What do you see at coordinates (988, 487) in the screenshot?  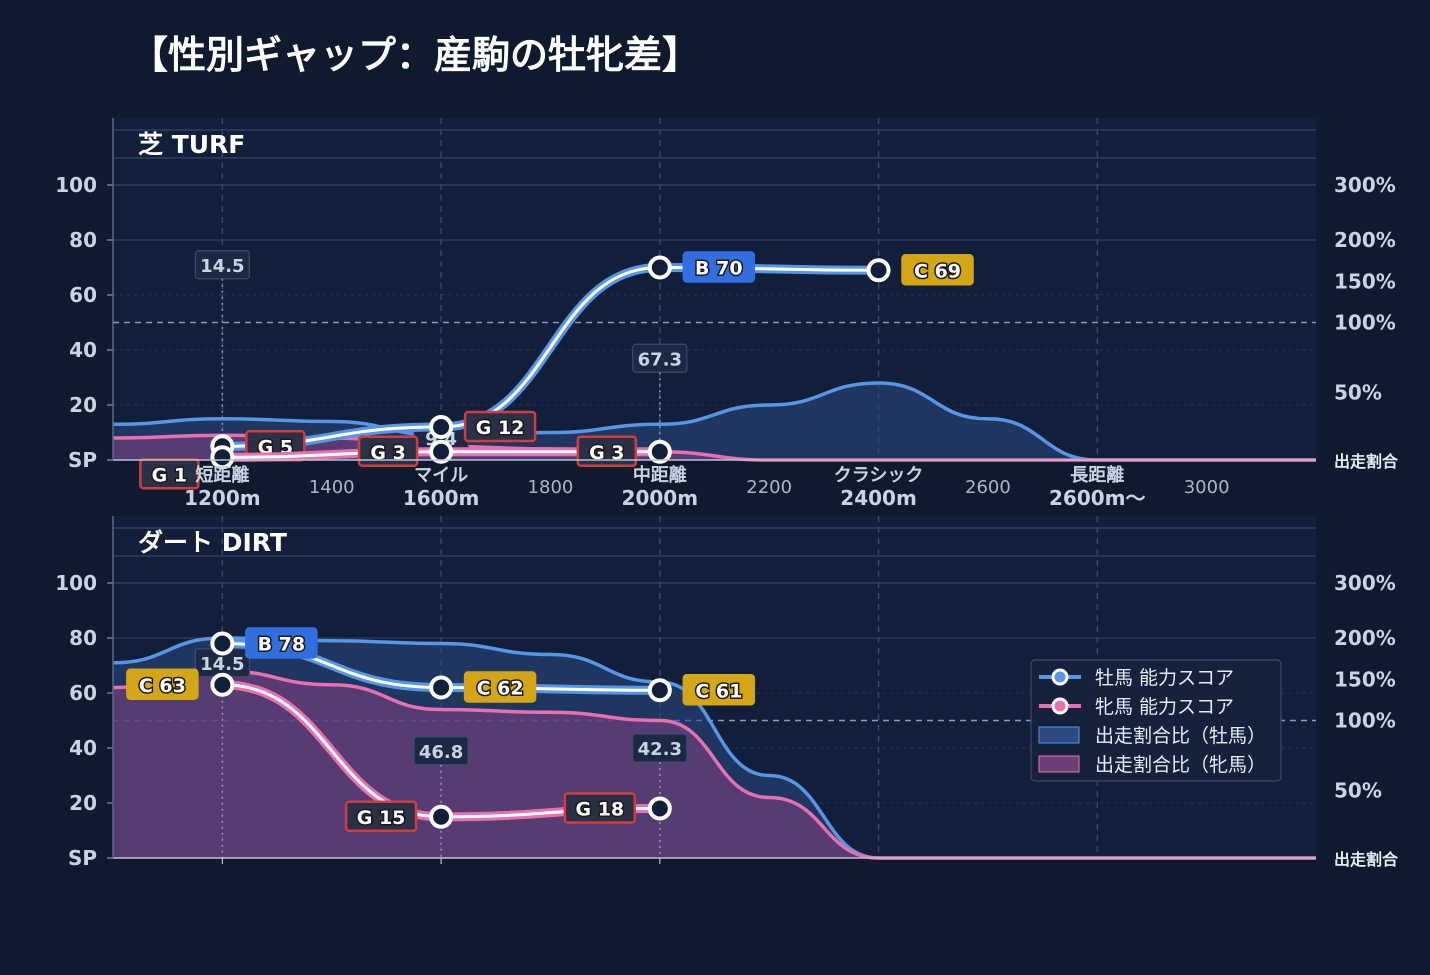 I see `x-tick-label: 2600` at bounding box center [988, 487].